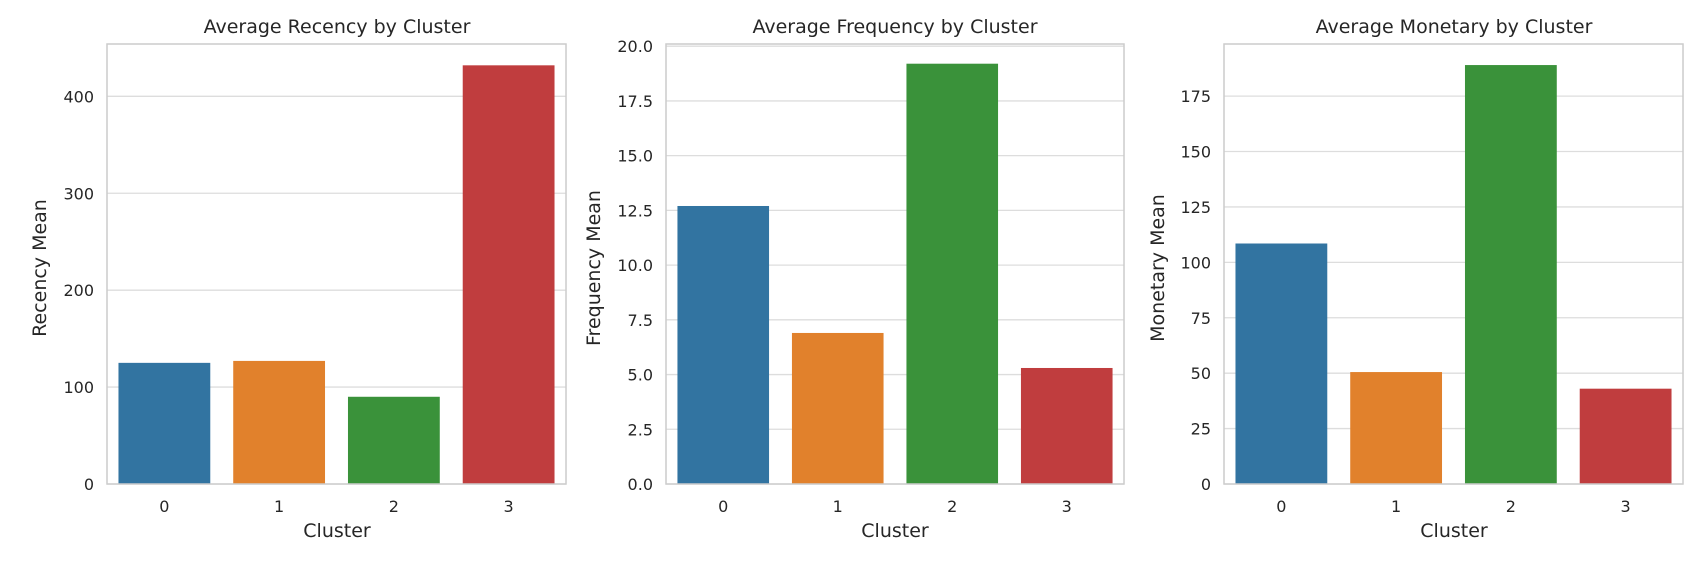  Describe the element at coordinates (1201, 318) in the screenshot. I see `y-tick-label: 75` at that location.